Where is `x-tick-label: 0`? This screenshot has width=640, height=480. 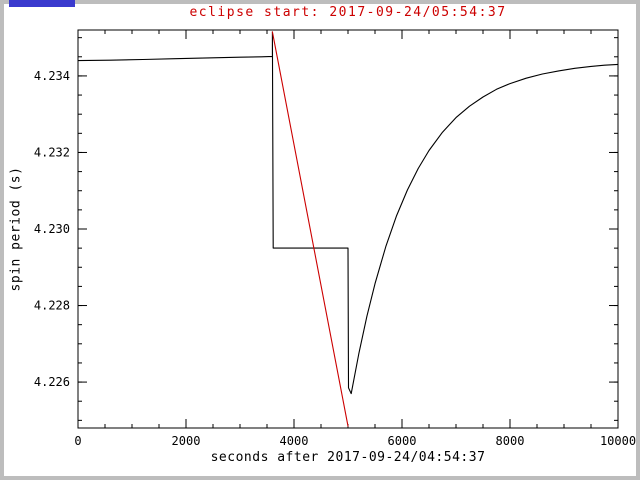
x-tick-label: 0 is located at coordinates (77, 441).